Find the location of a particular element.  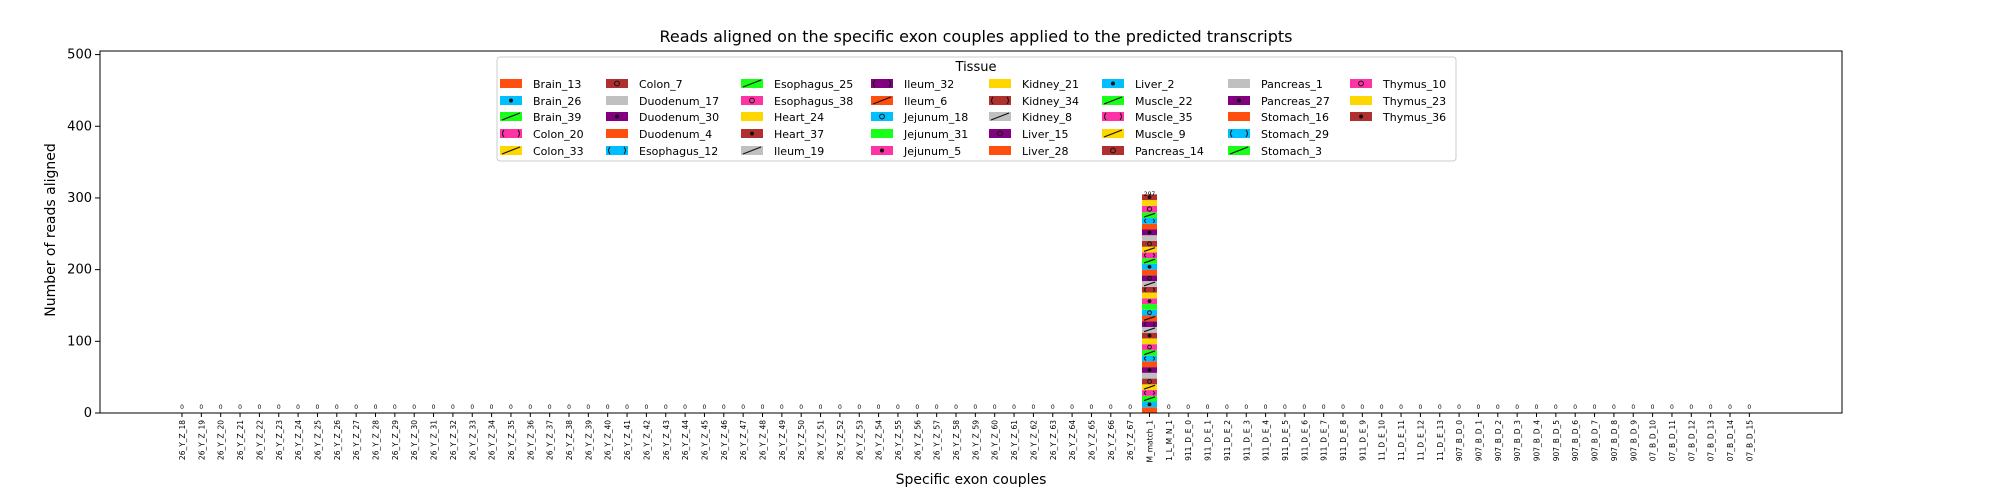

legend-label: Duodenum_4 is located at coordinates (675, 134).